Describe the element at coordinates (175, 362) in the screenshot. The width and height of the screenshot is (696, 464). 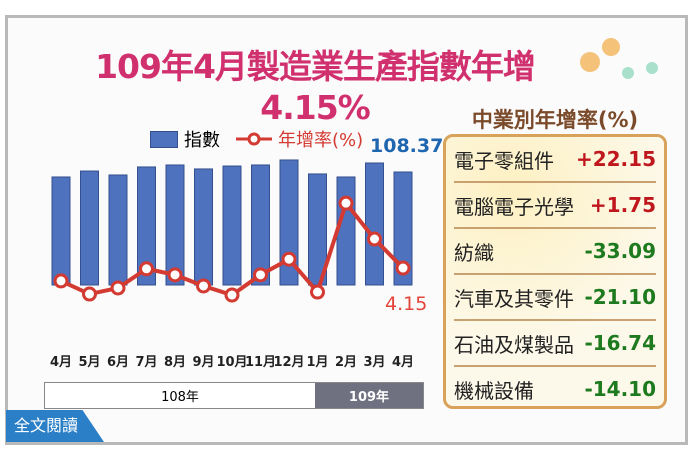
I see `x-tick-label: 8月` at that location.